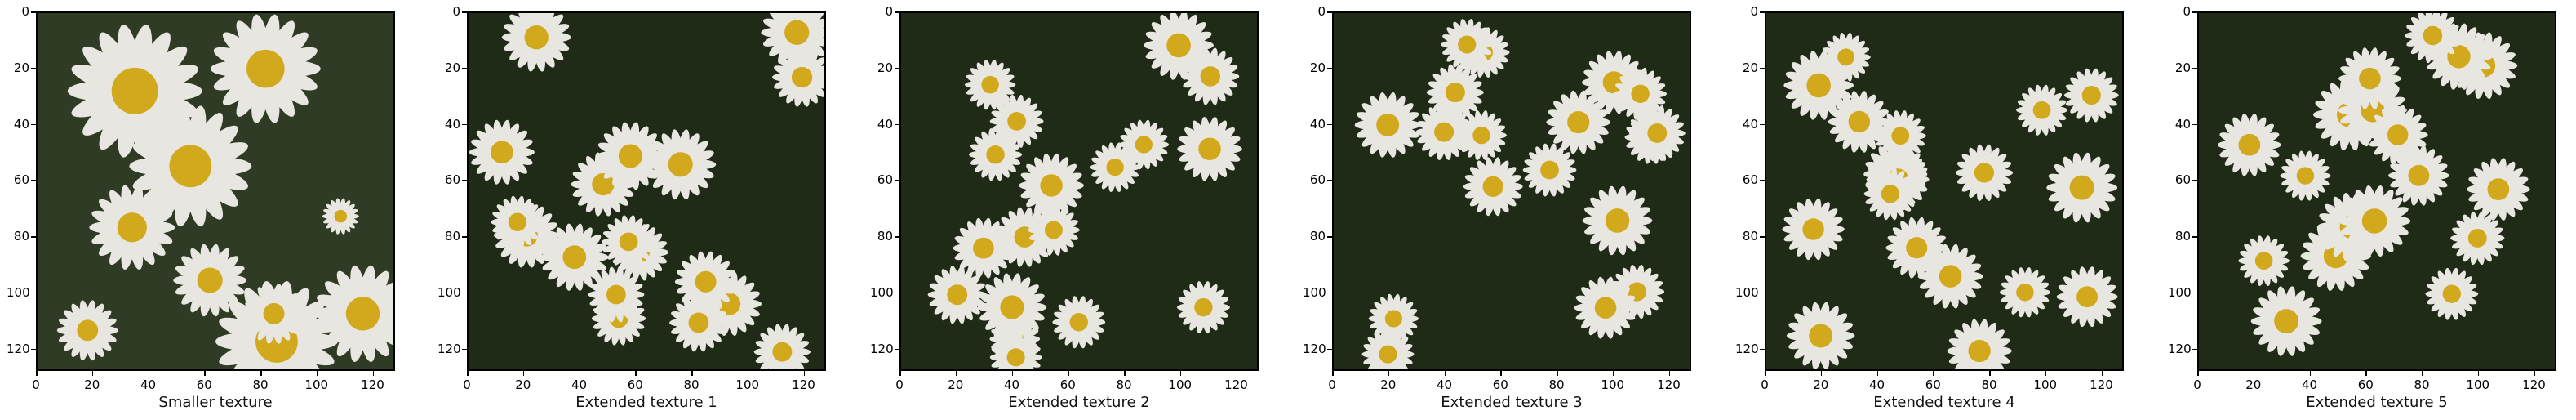 This screenshot has height=420, width=2576. Describe the element at coordinates (215, 402) in the screenshot. I see `panel-caption: Smaller texture` at that location.